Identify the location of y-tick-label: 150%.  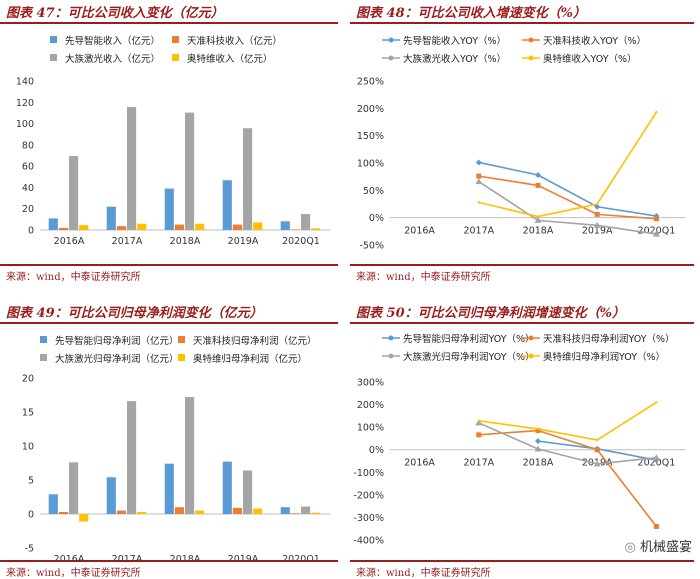
(370, 136).